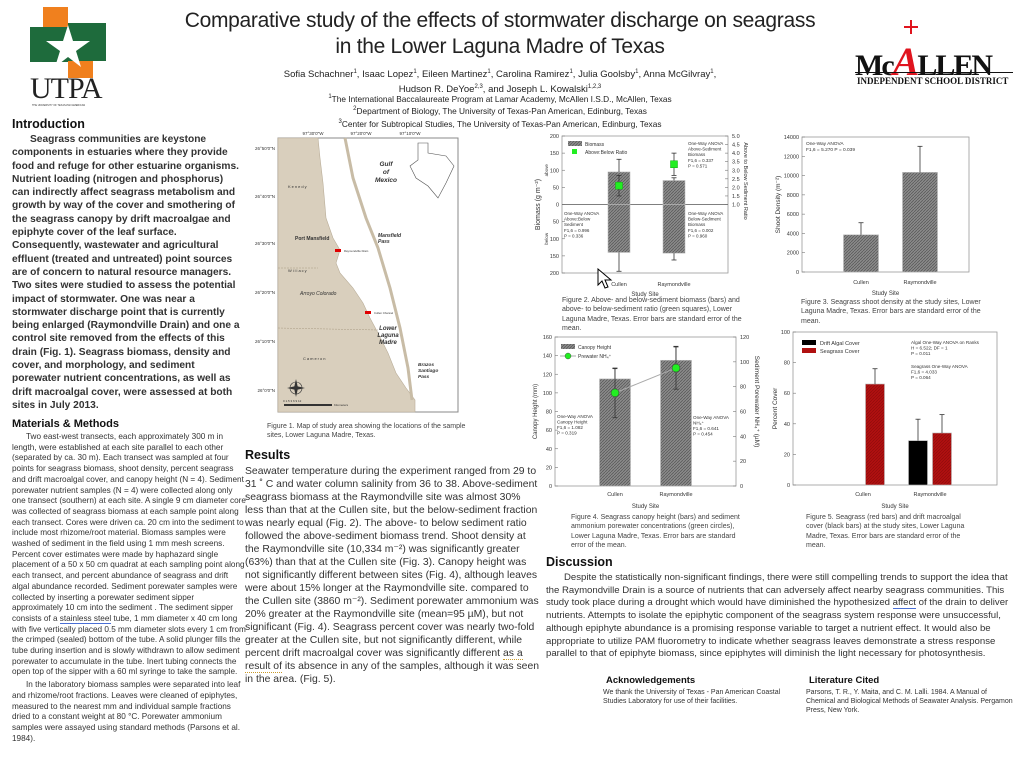 The image size is (1024, 763). I want to click on y2-tick-label: 2.5, so click(736, 180).